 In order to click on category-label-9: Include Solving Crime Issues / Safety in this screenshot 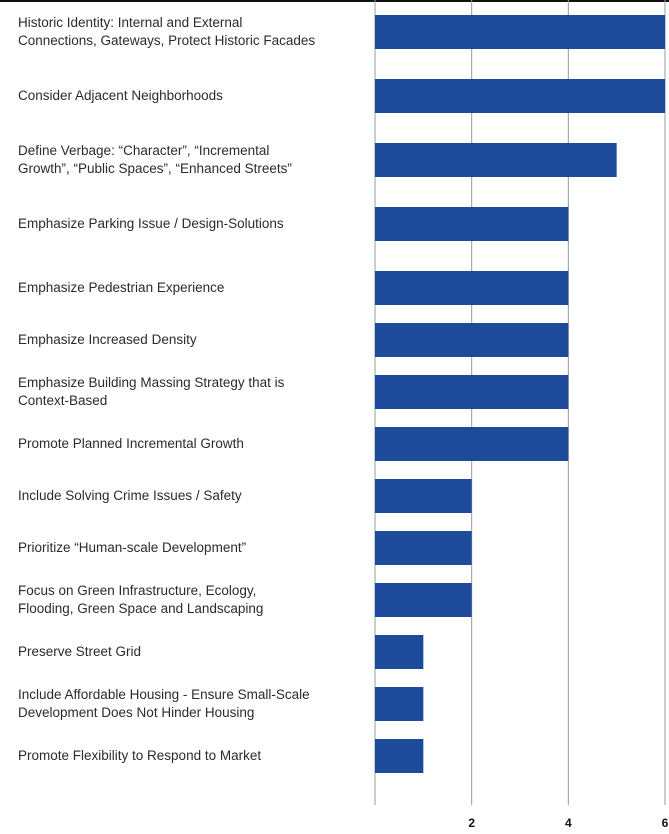, I will do `click(130, 495)`.